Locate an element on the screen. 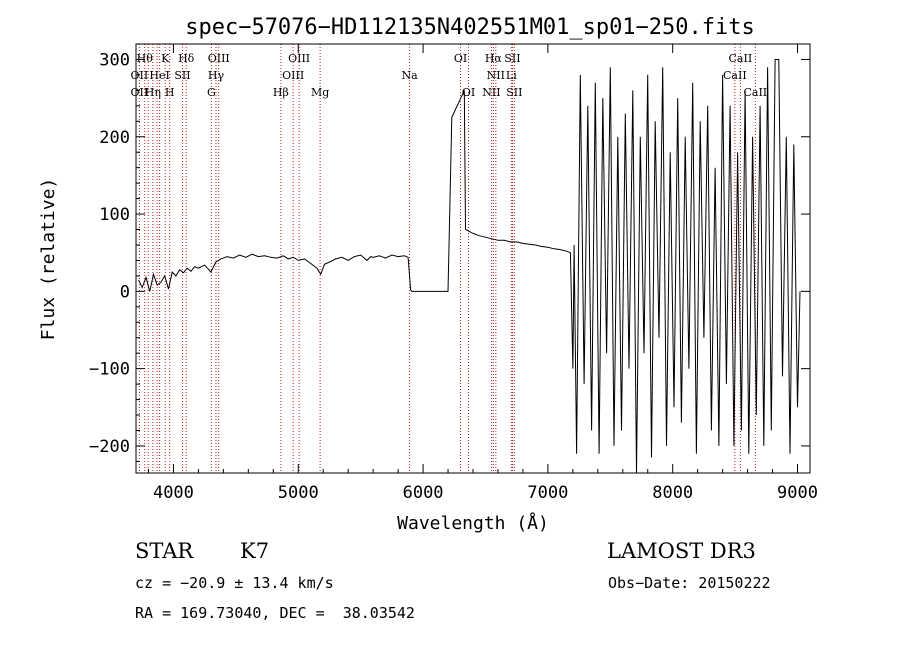  line-label-0-2: Hδ is located at coordinates (186, 58).